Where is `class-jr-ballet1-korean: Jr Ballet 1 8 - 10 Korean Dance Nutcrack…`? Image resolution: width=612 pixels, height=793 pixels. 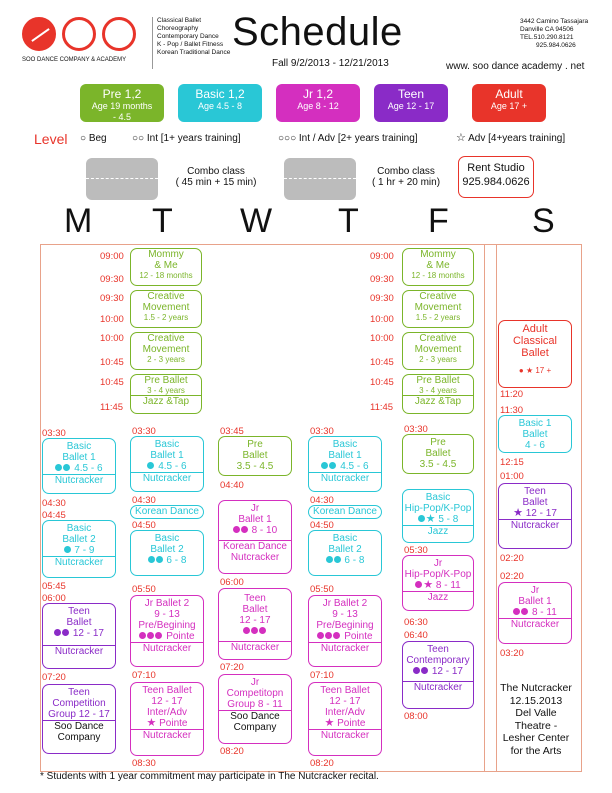 class-jr-ballet1-korean: Jr Ballet 1 8 - 10 Korean Dance Nutcrack… is located at coordinates (255, 537).